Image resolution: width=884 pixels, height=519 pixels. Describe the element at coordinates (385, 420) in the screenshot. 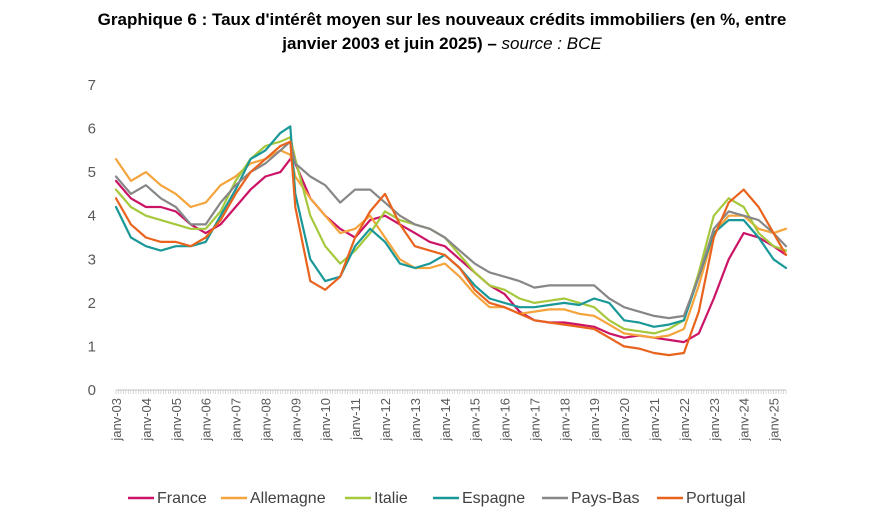

I see `x-tick-label: janv-12` at that location.